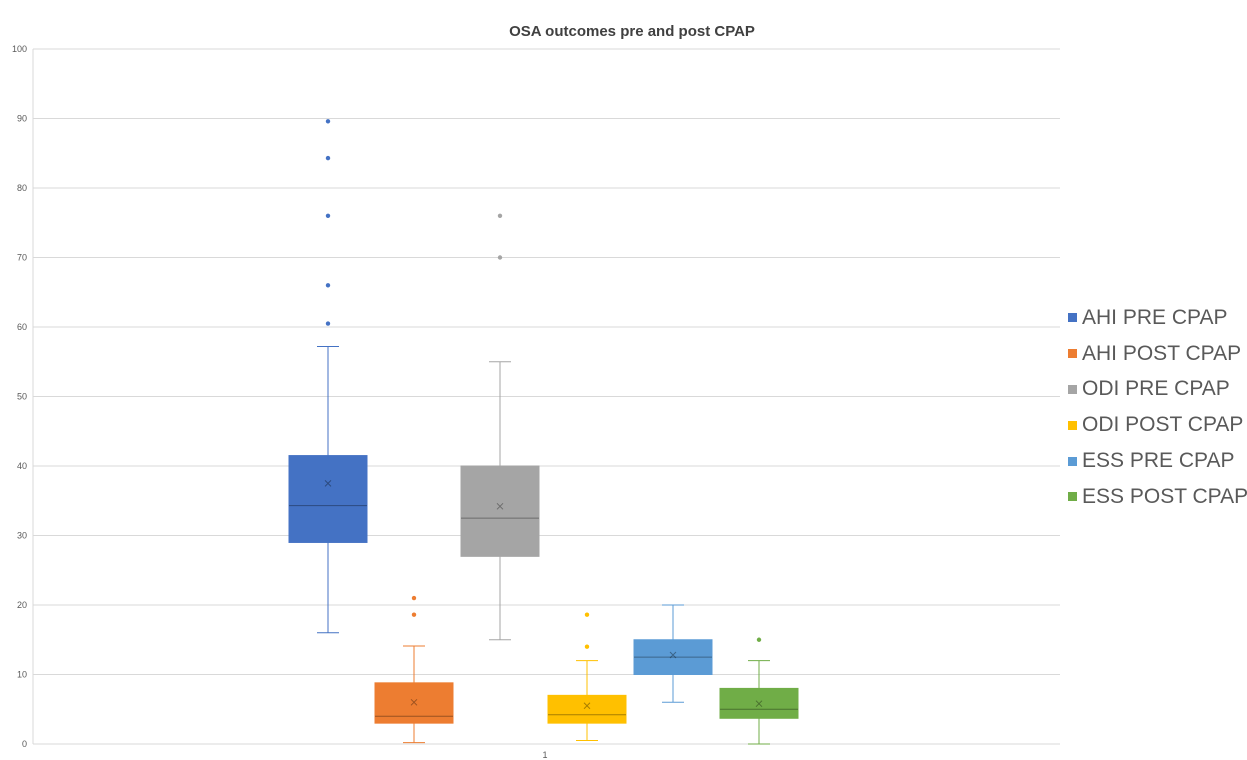 The height and width of the screenshot is (760, 1247). I want to click on y-tick-label: 80, so click(22, 188).